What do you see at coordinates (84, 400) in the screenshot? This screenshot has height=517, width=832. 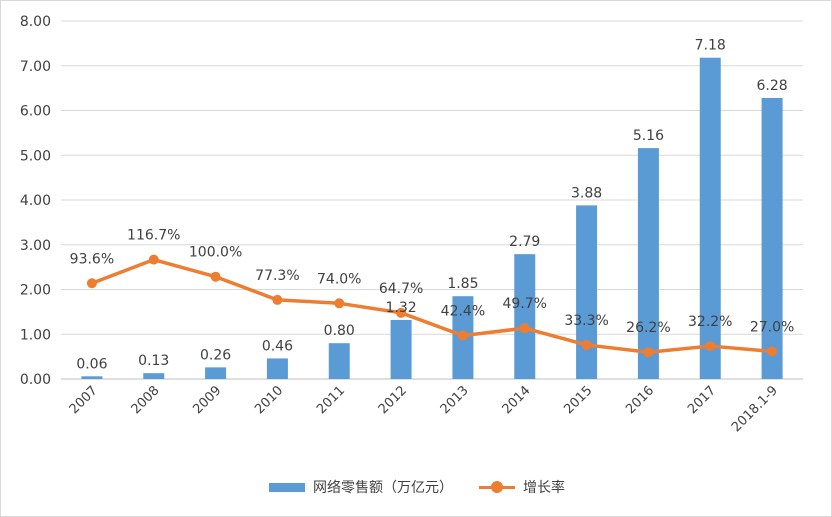 I see `x-tick-label: 2007` at bounding box center [84, 400].